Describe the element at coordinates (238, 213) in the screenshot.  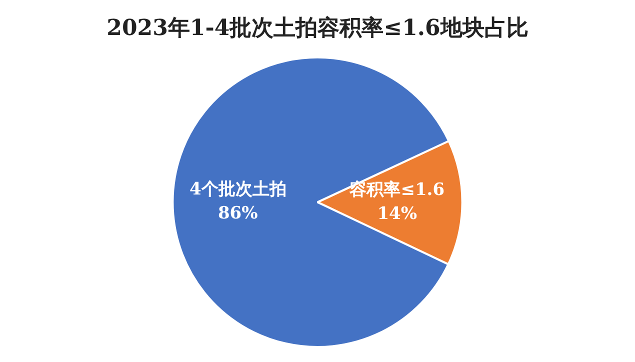
I see `data-label: 86%` at that location.